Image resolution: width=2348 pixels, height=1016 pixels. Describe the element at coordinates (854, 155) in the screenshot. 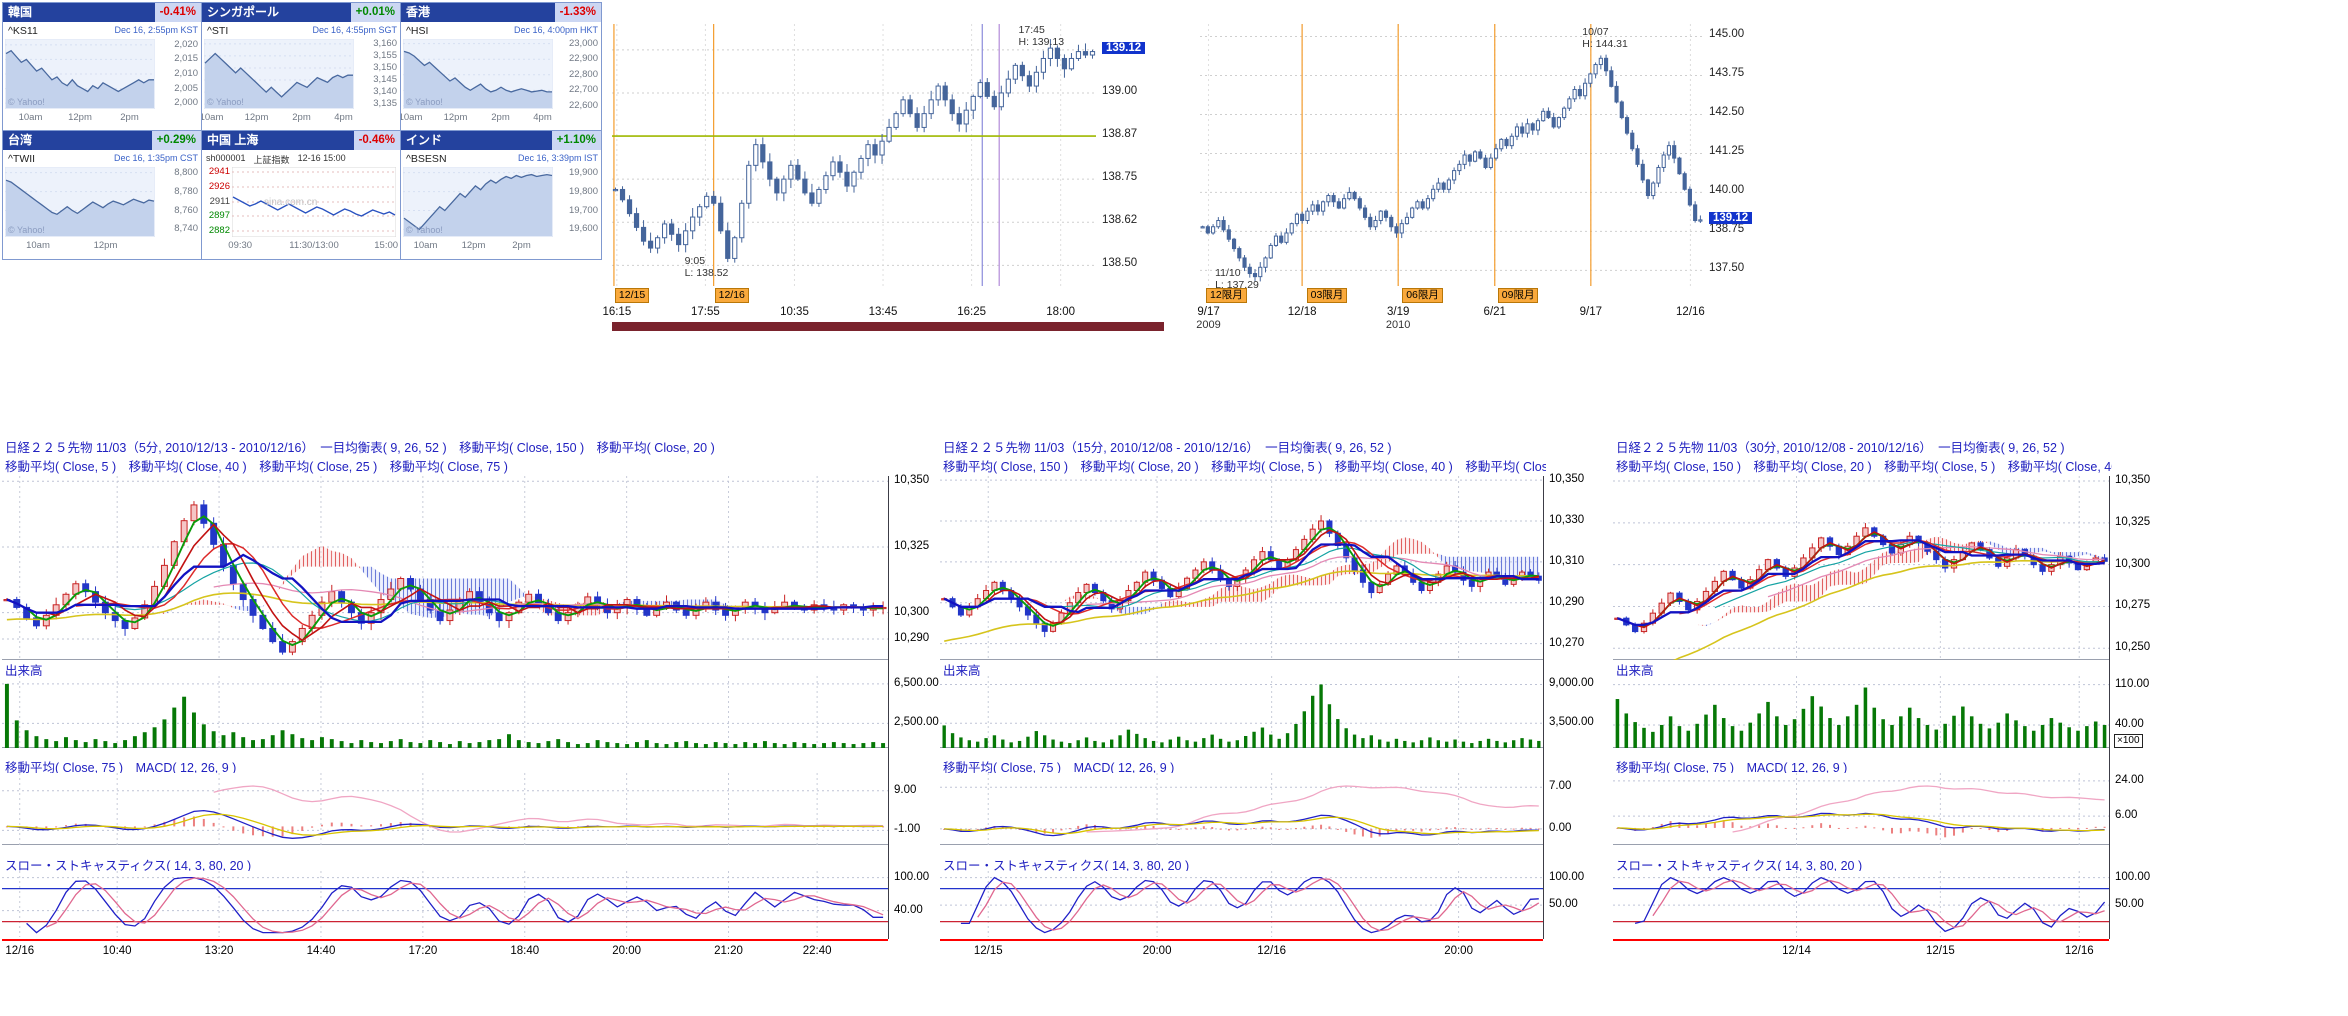

I see `intraday-plot-canvas` at that location.